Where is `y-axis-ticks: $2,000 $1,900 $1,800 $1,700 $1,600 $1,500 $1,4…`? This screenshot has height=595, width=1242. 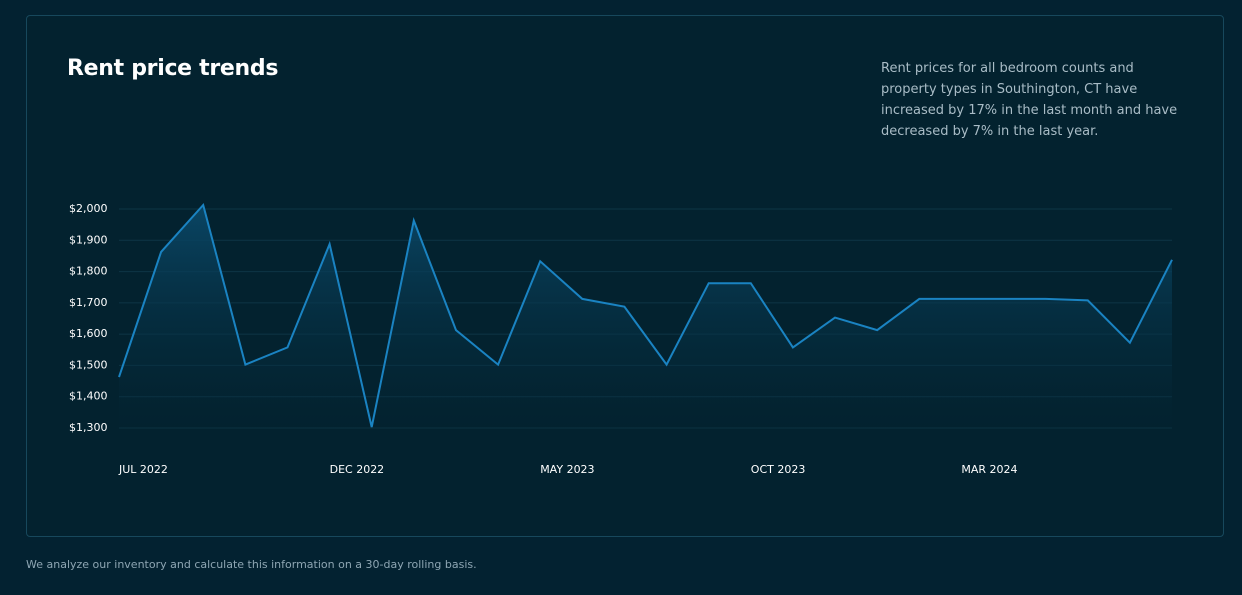 y-axis-ticks: $2,000 $1,900 $1,800 $1,700 $1,600 $1,500 $1,4… is located at coordinates (88, 318).